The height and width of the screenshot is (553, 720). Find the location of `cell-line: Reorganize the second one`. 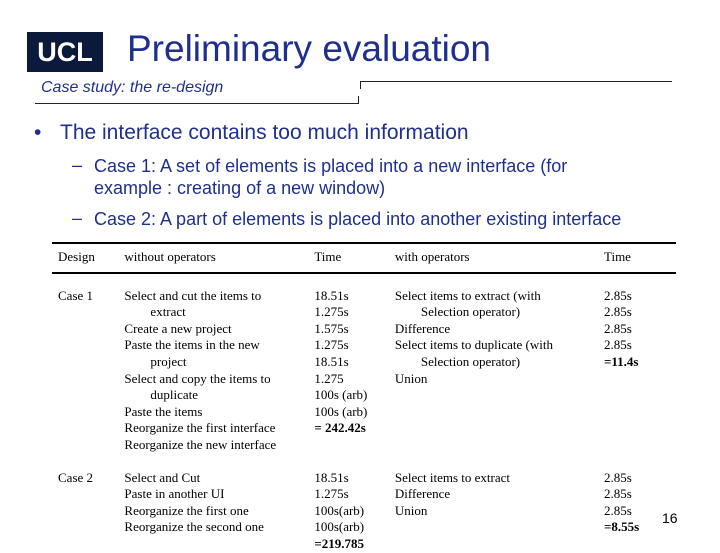

cell-line: Reorganize the second one is located at coordinates (194, 527).